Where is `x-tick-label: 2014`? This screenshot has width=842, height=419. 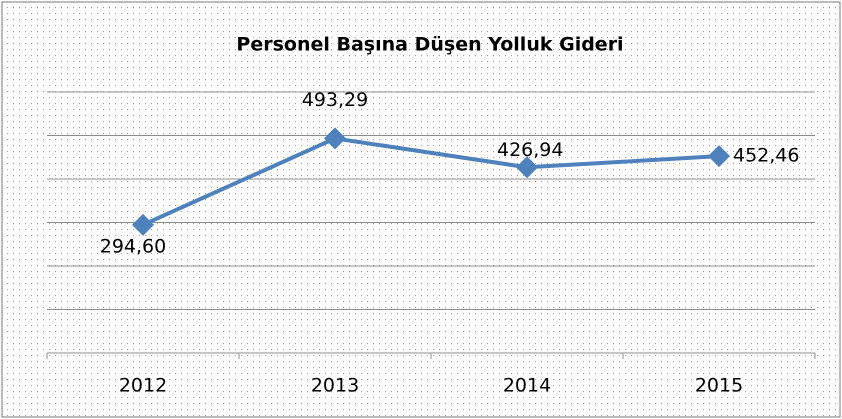 x-tick-label: 2014 is located at coordinates (527, 386).